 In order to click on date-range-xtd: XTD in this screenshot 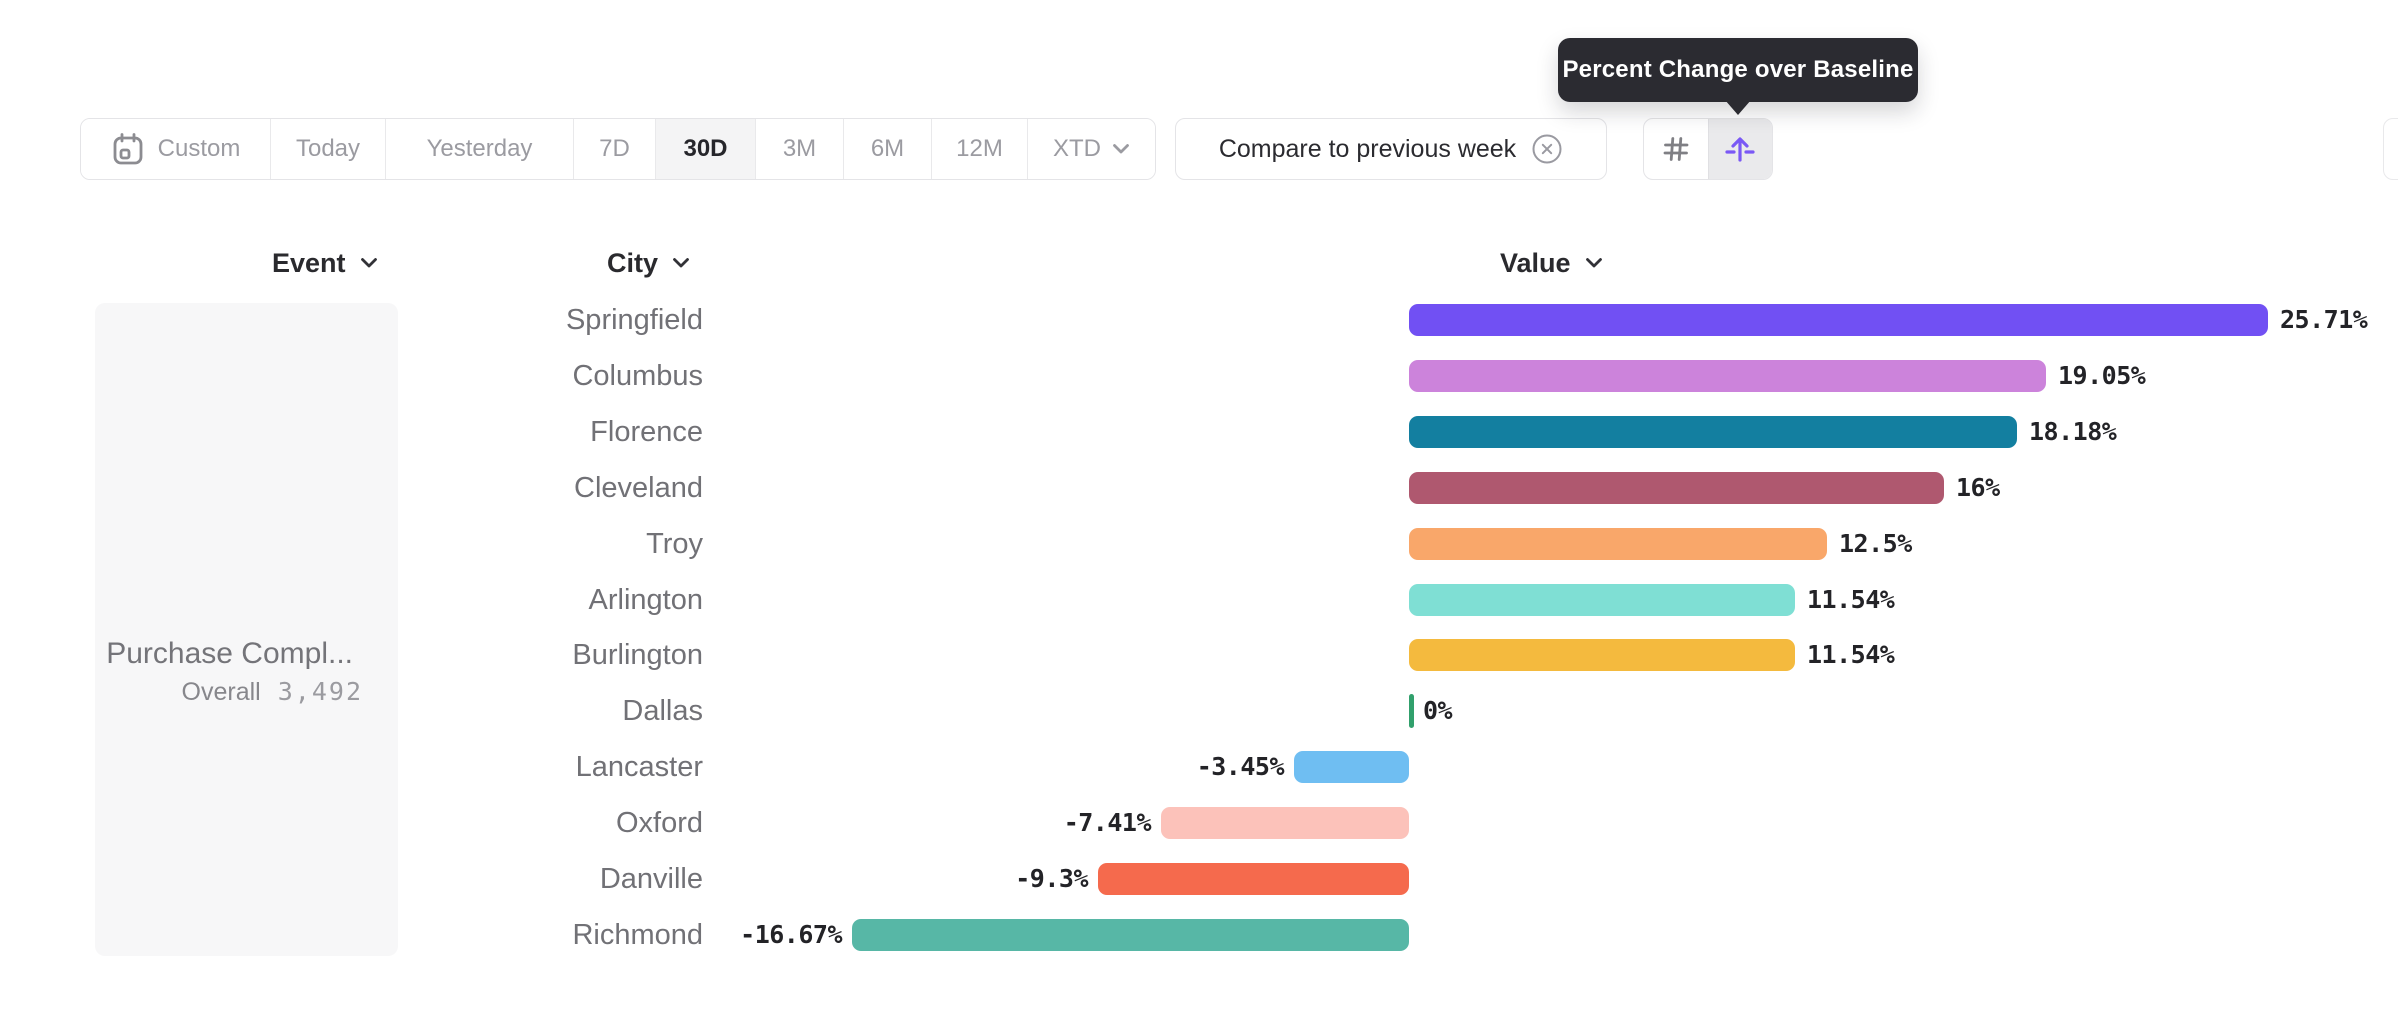, I will do `click(1091, 149)`.